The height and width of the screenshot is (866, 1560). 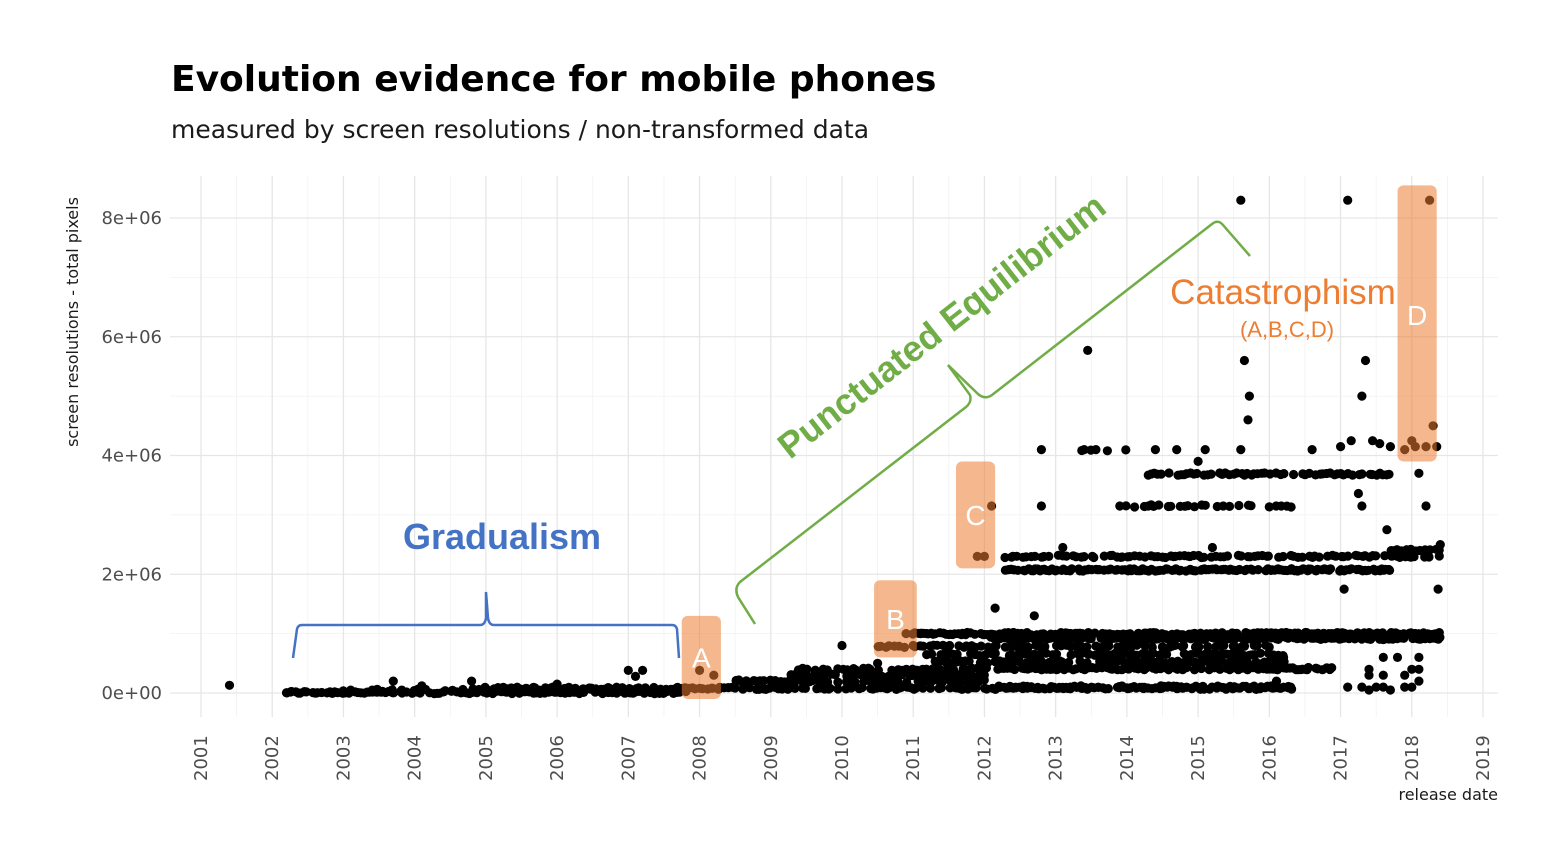 I want to click on y-axis-label: screen resolutions - total pixels, so click(x=72, y=322).